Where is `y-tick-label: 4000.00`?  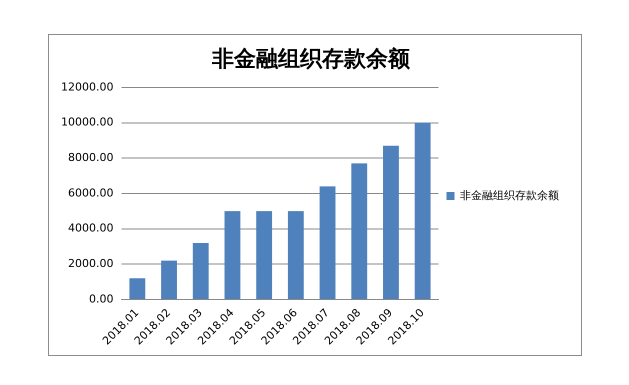 y-tick-label: 4000.00 is located at coordinates (91, 228).